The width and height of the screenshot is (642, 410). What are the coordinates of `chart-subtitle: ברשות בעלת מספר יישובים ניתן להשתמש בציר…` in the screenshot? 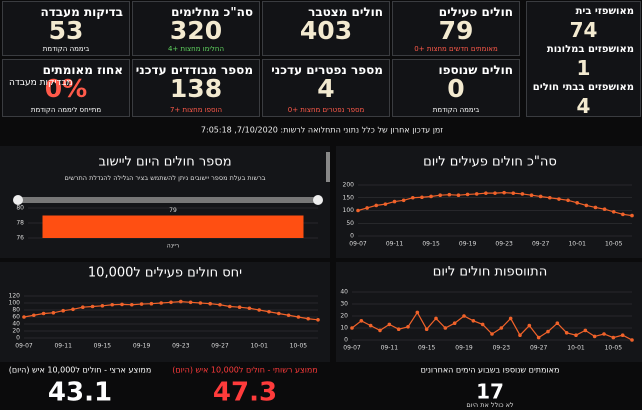 It's located at (164, 178).